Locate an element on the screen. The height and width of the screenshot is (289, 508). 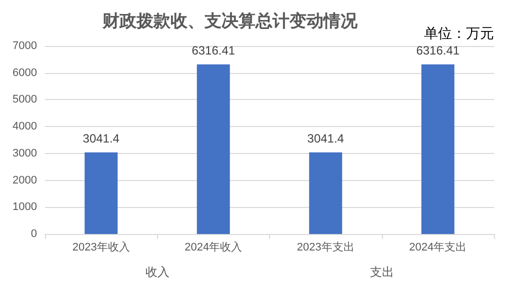
chart-title: 财政拨款收、支决算总计变动情况 is located at coordinates (230, 22).